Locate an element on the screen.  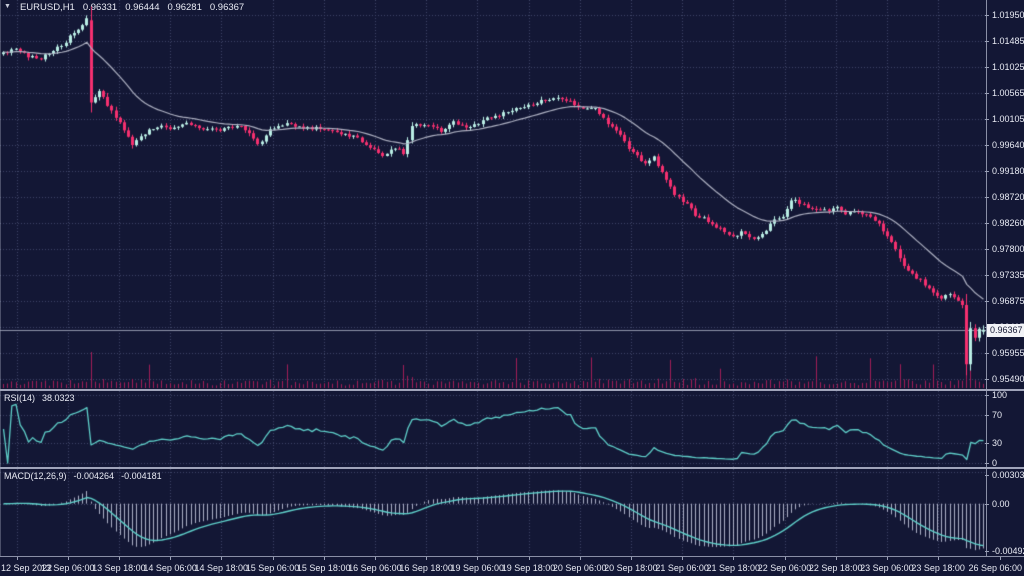
time-label: 15 Sep 18:00 is located at coordinates (323, 568).